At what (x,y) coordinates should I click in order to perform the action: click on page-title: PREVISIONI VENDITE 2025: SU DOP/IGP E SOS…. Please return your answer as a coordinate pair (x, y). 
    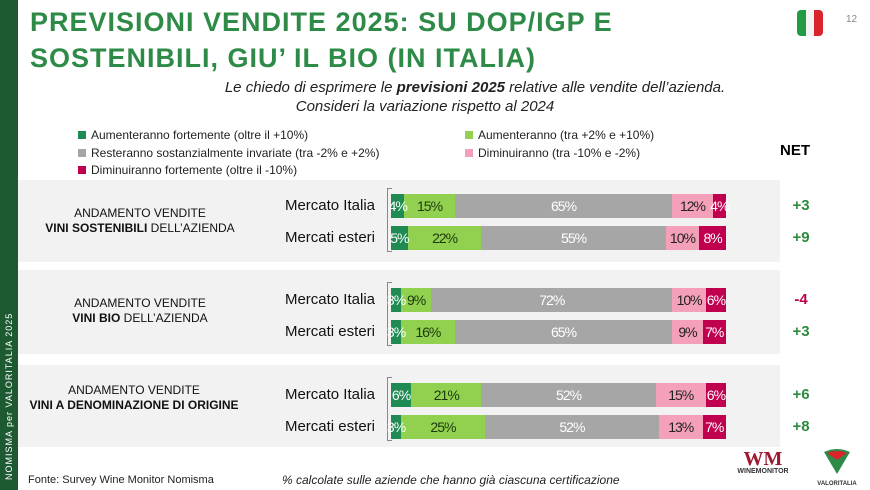
    Looking at the image, I should click on (321, 40).